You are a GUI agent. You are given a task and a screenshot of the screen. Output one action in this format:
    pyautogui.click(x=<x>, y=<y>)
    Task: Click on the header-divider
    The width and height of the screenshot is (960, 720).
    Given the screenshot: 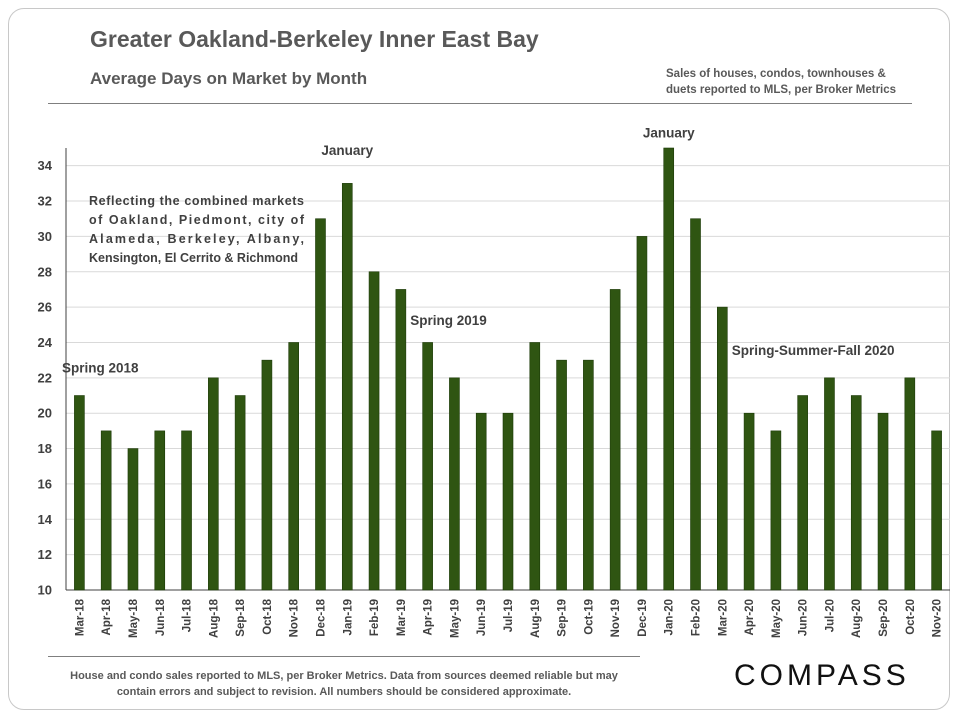 What is the action you would take?
    pyautogui.click(x=480, y=103)
    